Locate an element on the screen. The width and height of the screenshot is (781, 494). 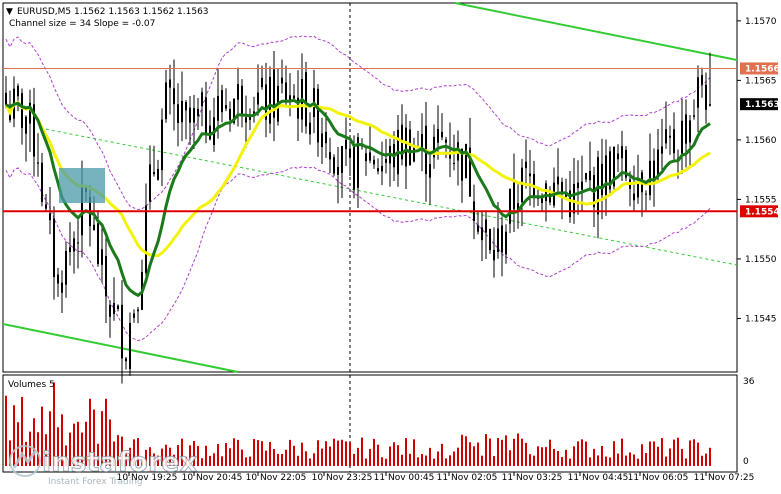
entry-zone-highlight is located at coordinates (82, 185).